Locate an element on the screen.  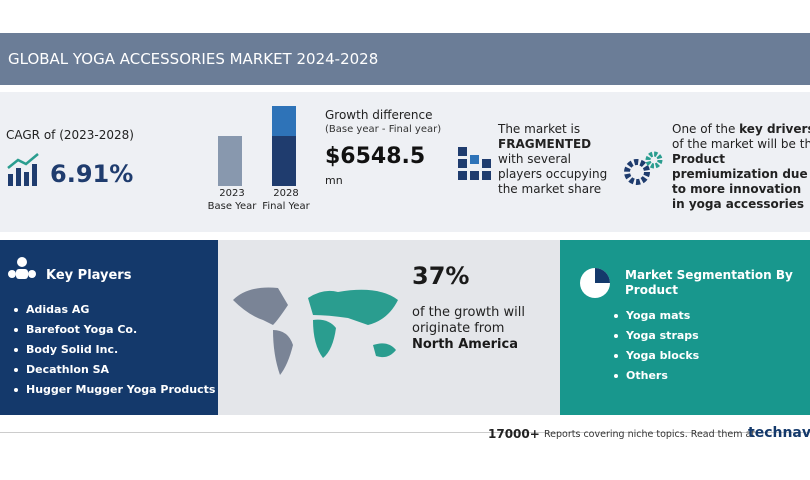
drivers-line: to more innovation is located at coordinates (737, 189).